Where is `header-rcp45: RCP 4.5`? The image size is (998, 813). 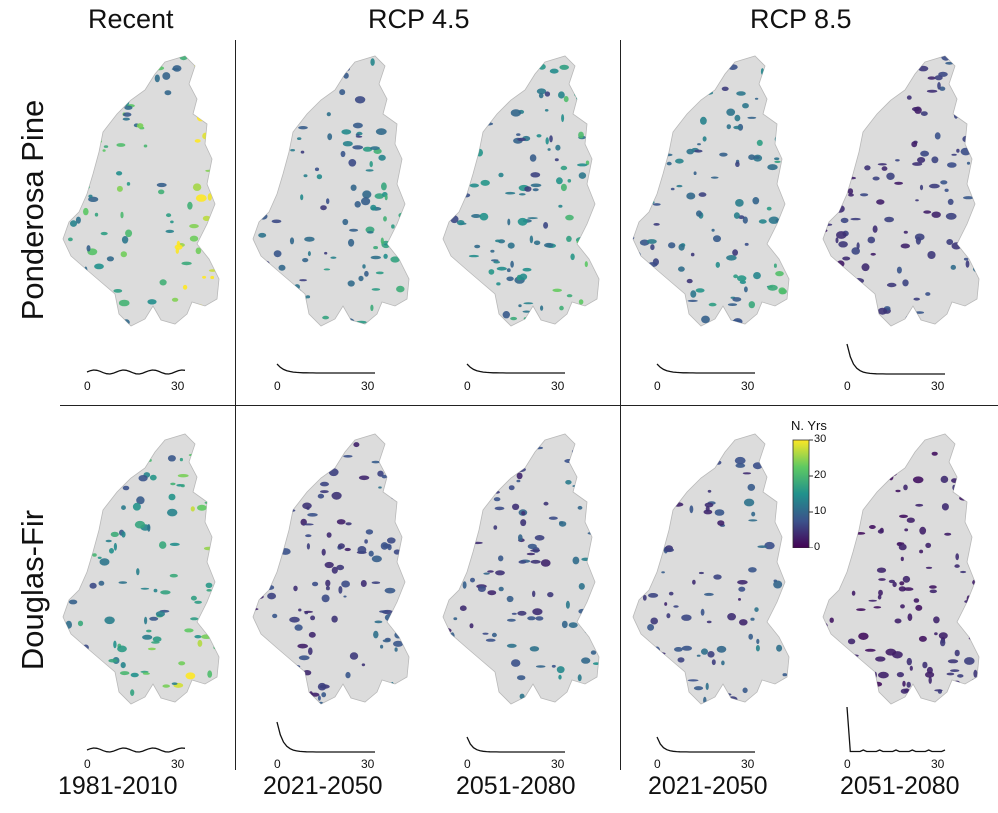
header-rcp45: RCP 4.5 is located at coordinates (419, 19).